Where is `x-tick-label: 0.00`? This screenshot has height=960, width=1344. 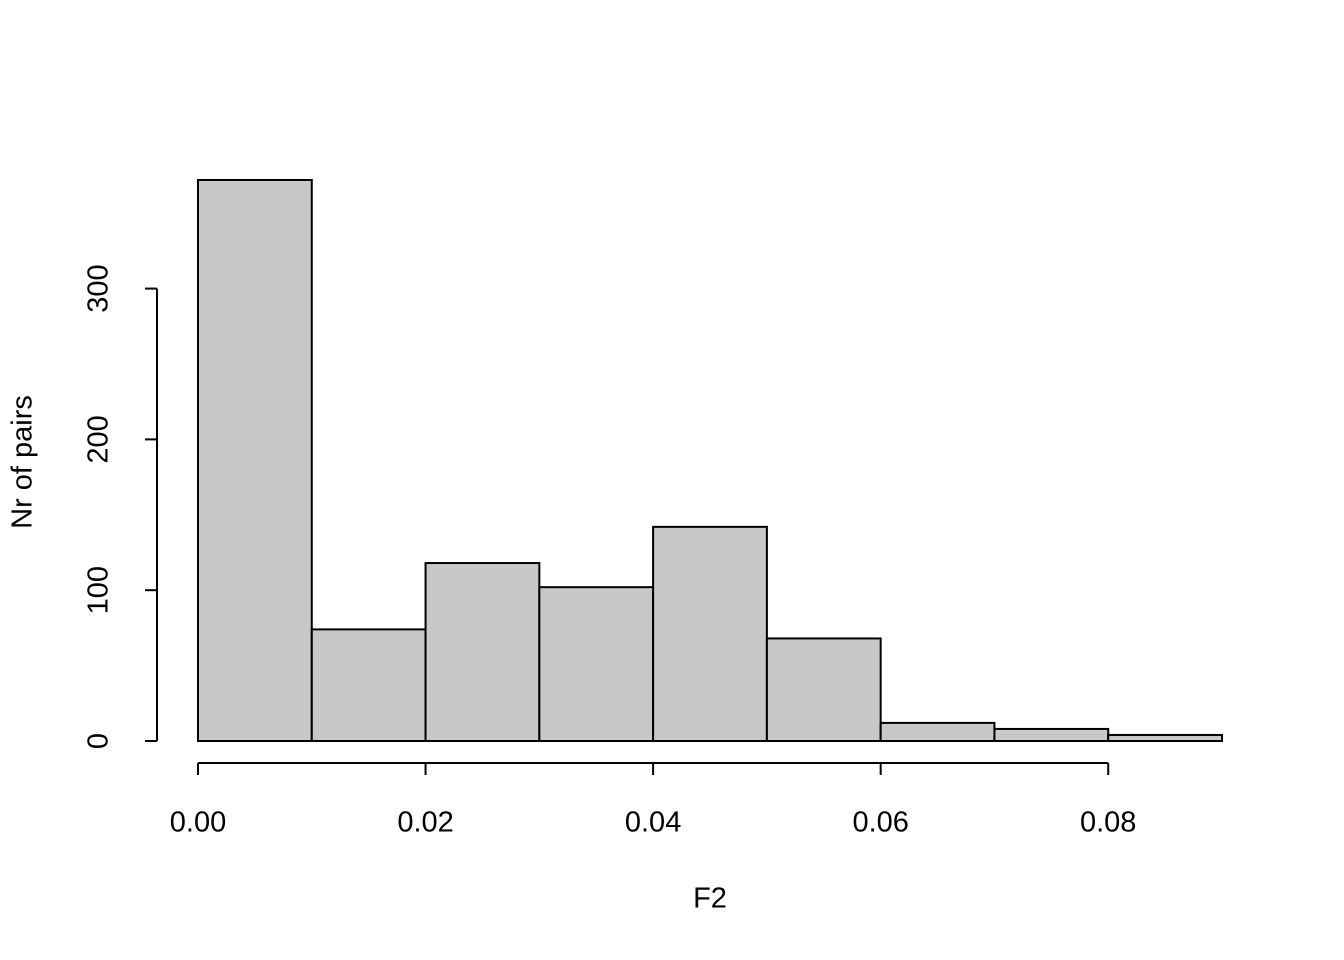
x-tick-label: 0.00 is located at coordinates (198, 823).